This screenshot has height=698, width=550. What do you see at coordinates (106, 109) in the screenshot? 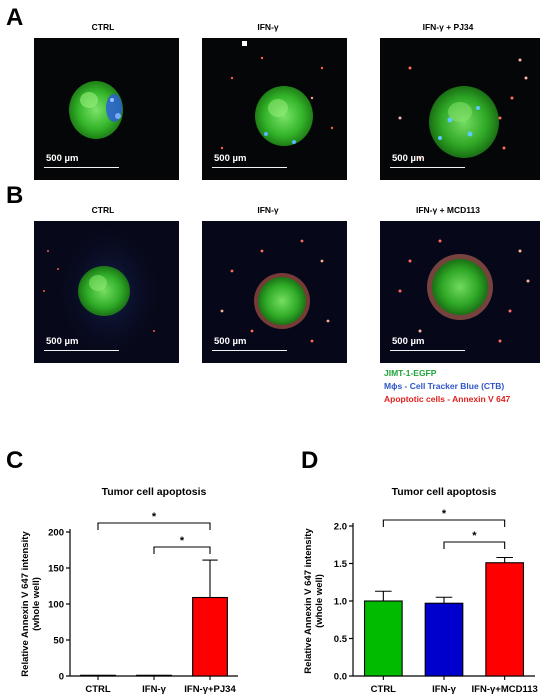
I see `micrograph-a-ctrl: 500 µm` at bounding box center [106, 109].